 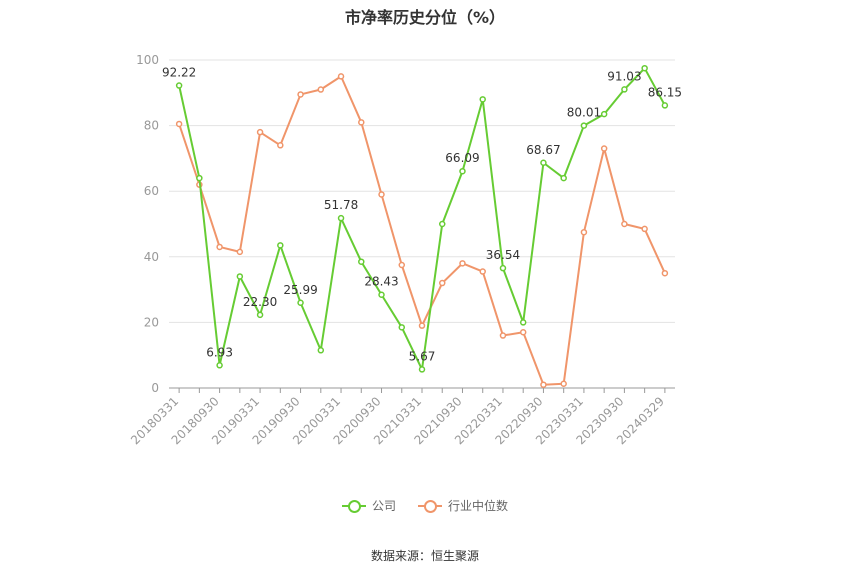 I want to click on y-tick-label: 100, so click(x=147, y=60).